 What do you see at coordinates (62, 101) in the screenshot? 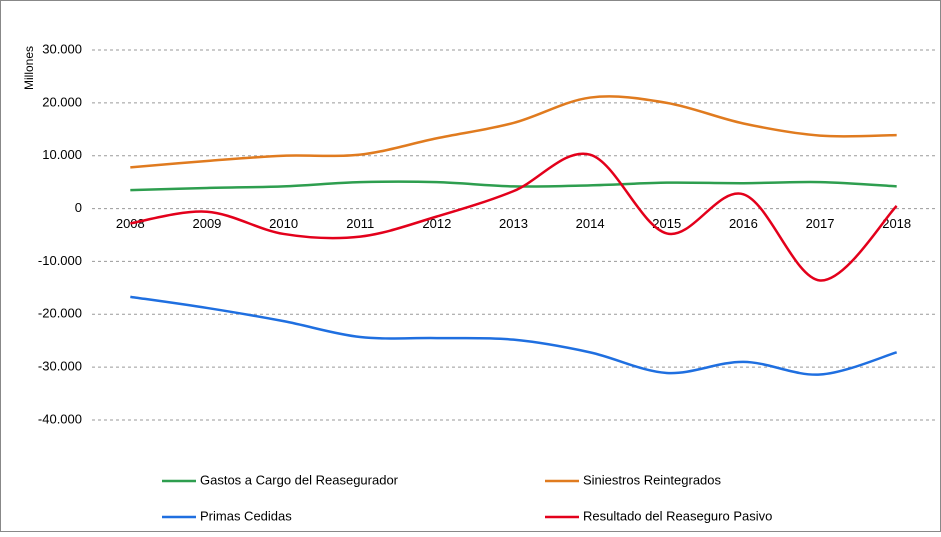
I see `y-tick-label: 20.000` at bounding box center [62, 101].